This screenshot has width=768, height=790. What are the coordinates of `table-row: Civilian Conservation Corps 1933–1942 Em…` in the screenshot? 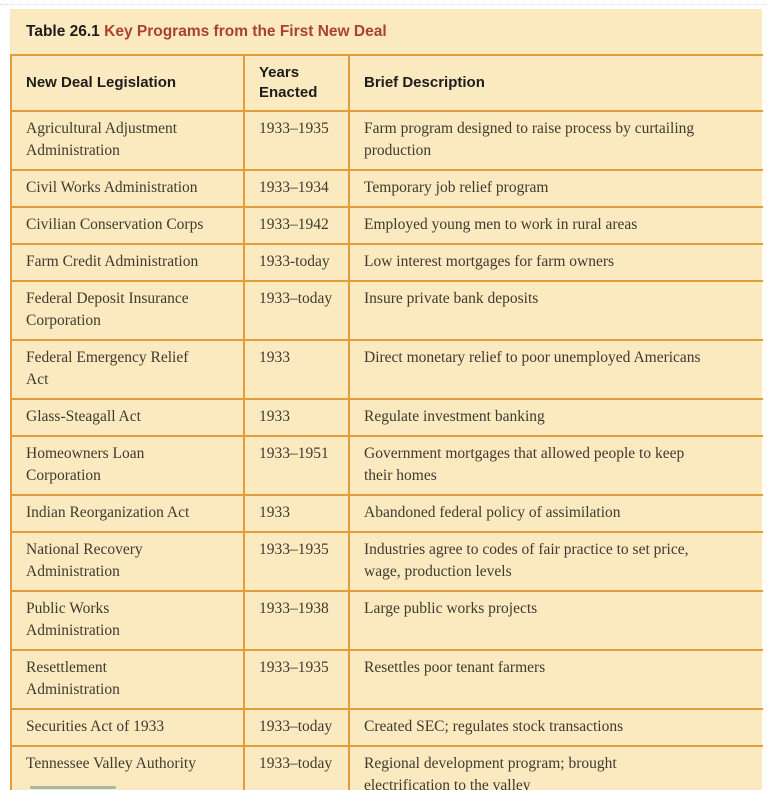 It's located at (386, 226).